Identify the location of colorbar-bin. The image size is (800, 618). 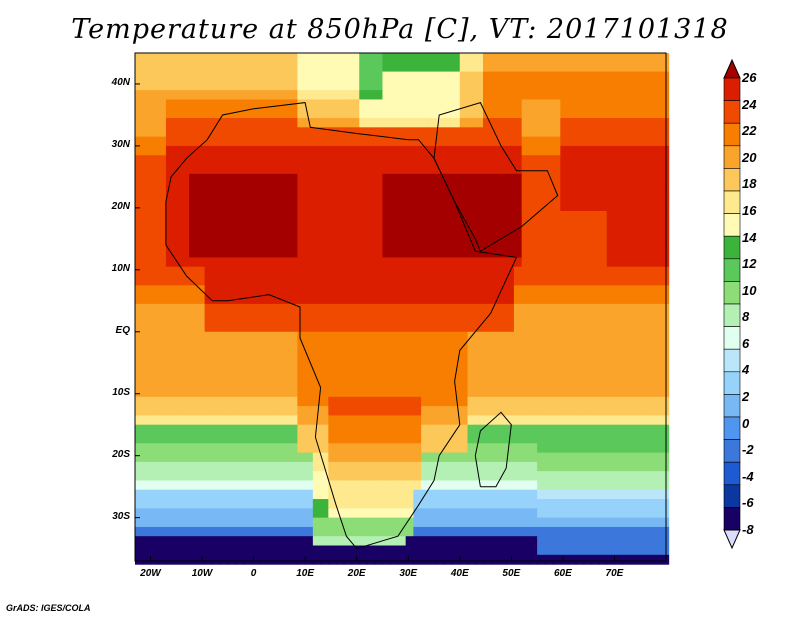
(732, 247).